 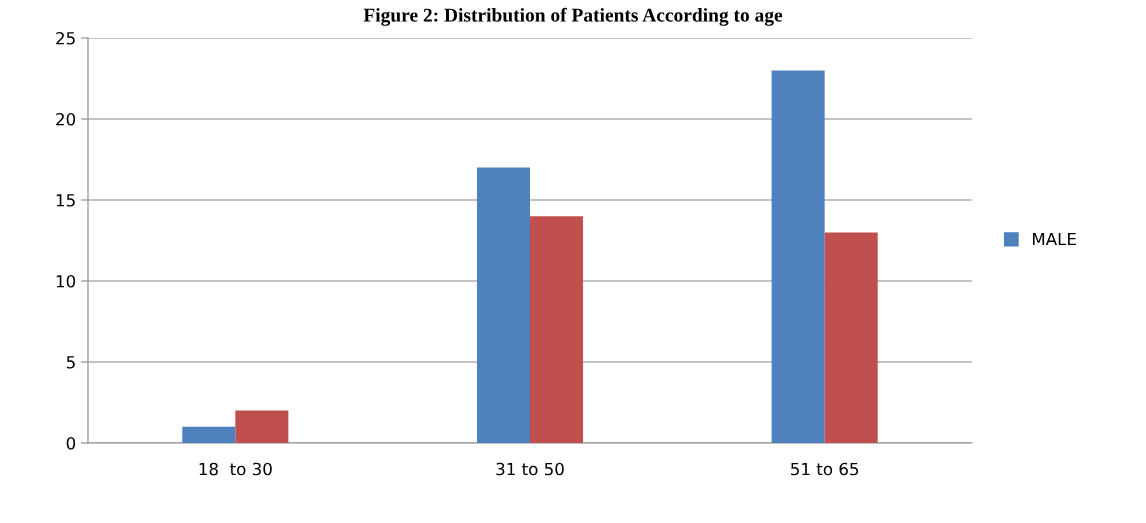 I want to click on x-tick-label: 31 to 50, so click(x=530, y=469).